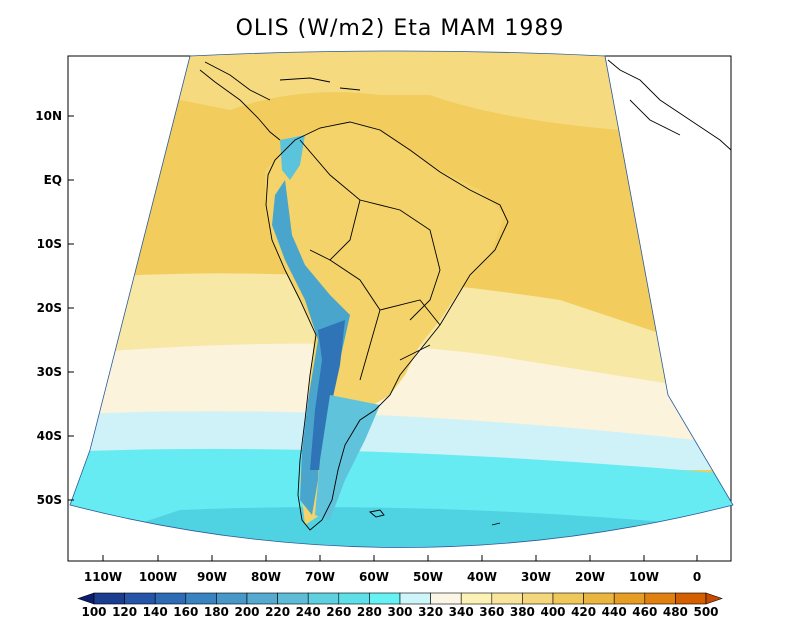  I want to click on colorbar-label: 420, so click(583, 611).